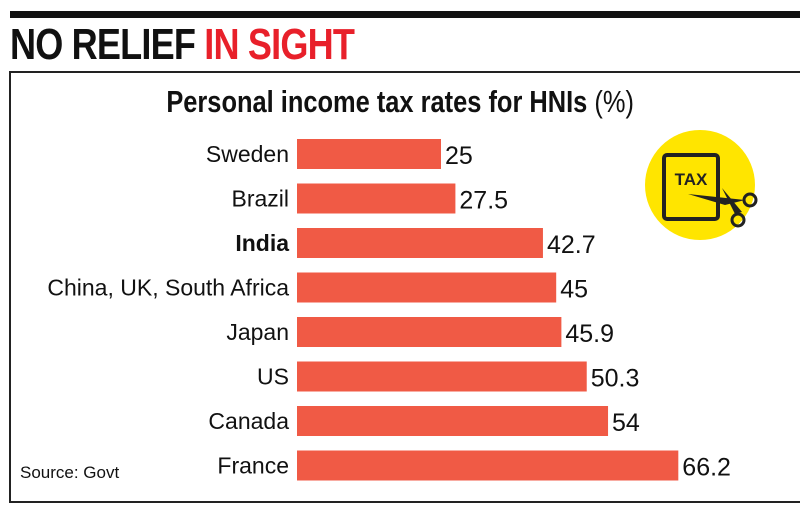 This screenshot has width=800, height=507. What do you see at coordinates (377, 101) in the screenshot?
I see `chart-title-text: Personal income tax rates for HNIs` at bounding box center [377, 101].